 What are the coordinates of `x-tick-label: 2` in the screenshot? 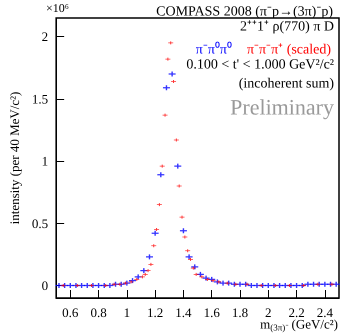 It's located at (268, 312).